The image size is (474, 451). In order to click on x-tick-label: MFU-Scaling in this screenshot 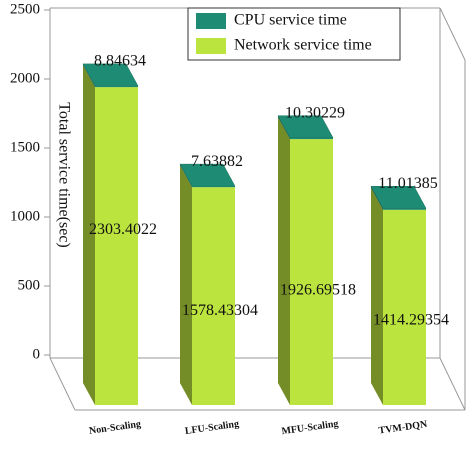, I will do `click(310, 427)`.